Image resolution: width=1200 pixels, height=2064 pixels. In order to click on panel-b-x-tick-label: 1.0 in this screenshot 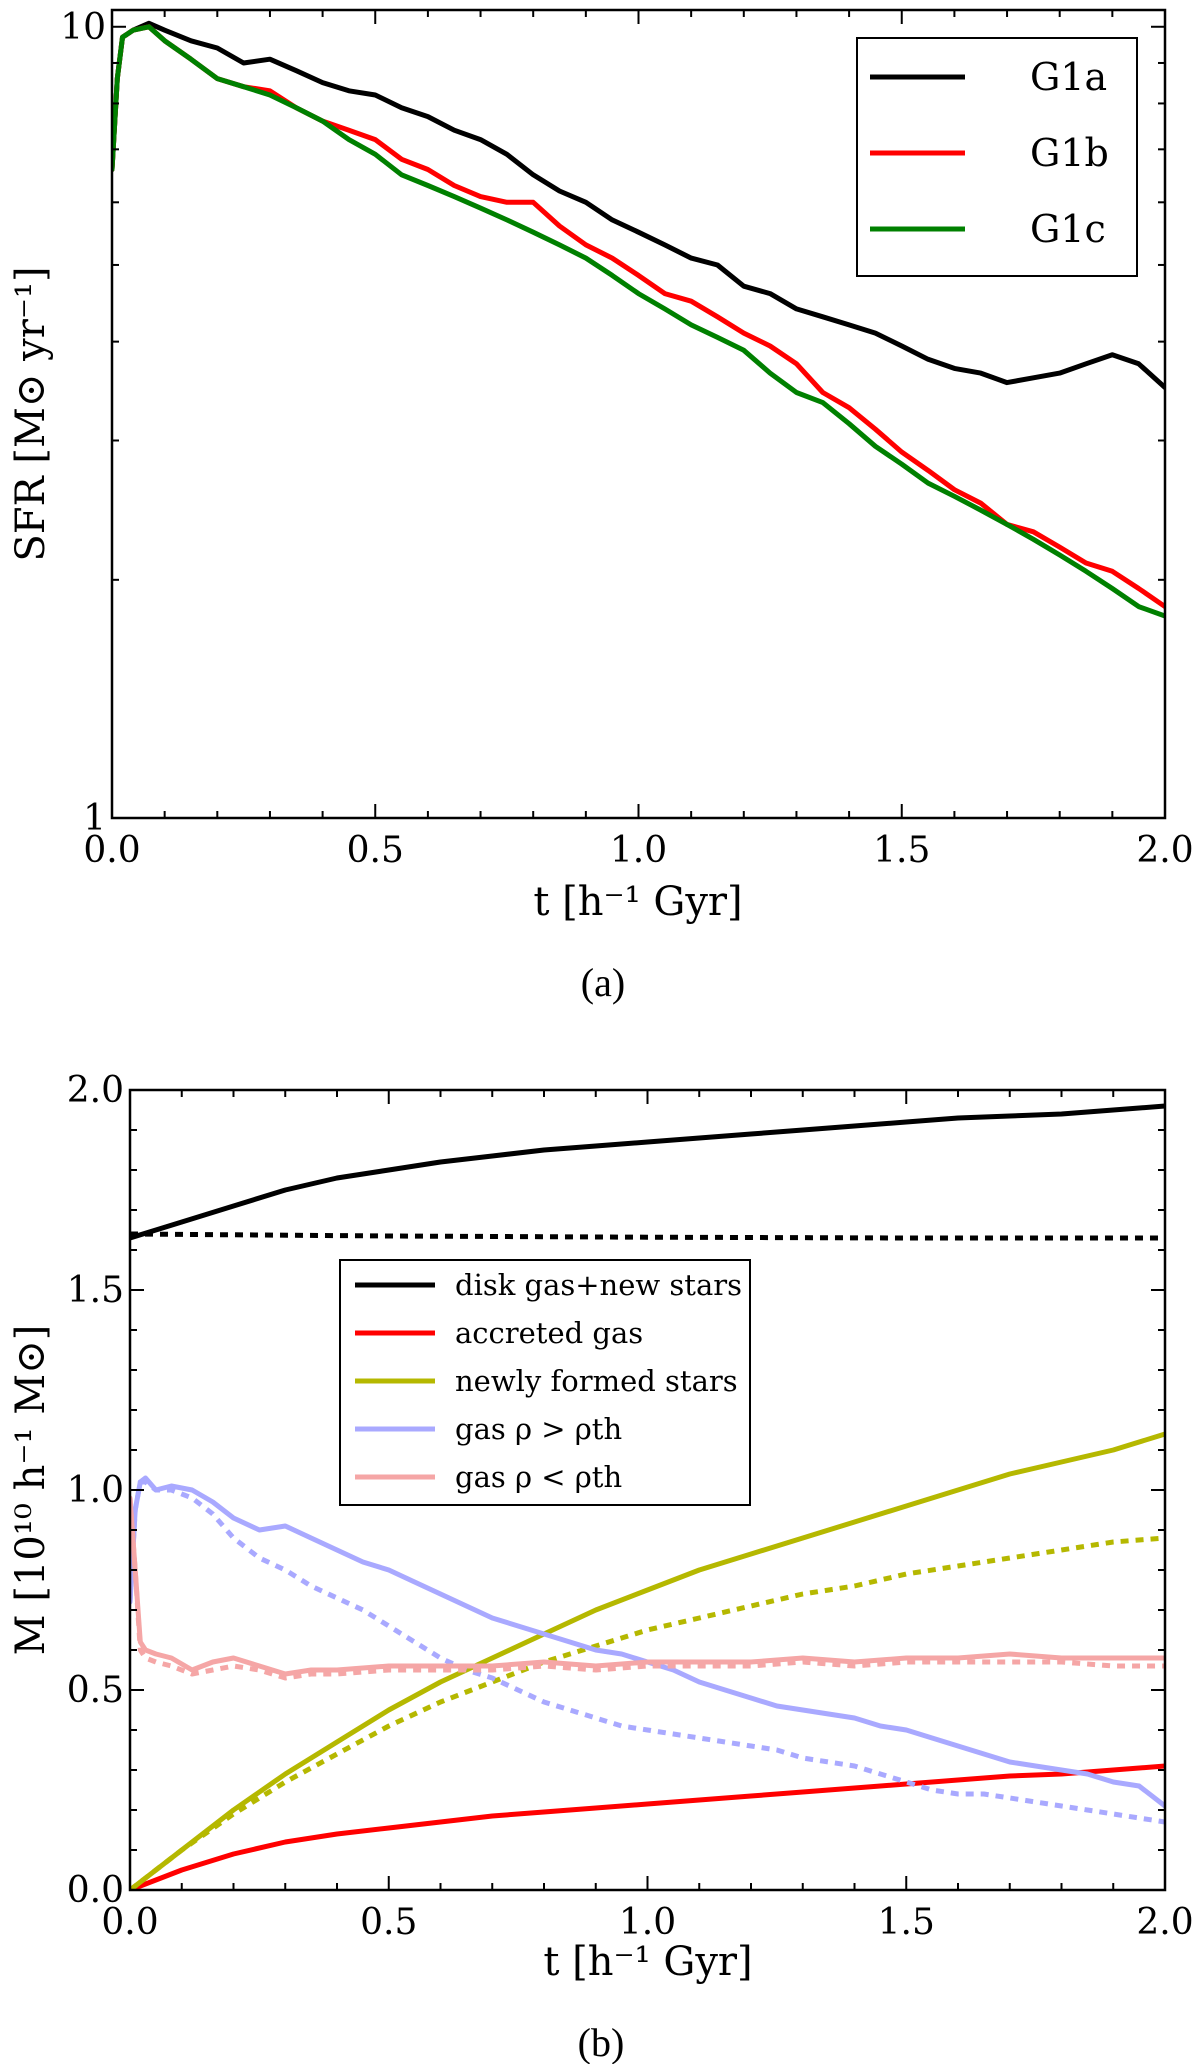, I will do `click(647, 1922)`.